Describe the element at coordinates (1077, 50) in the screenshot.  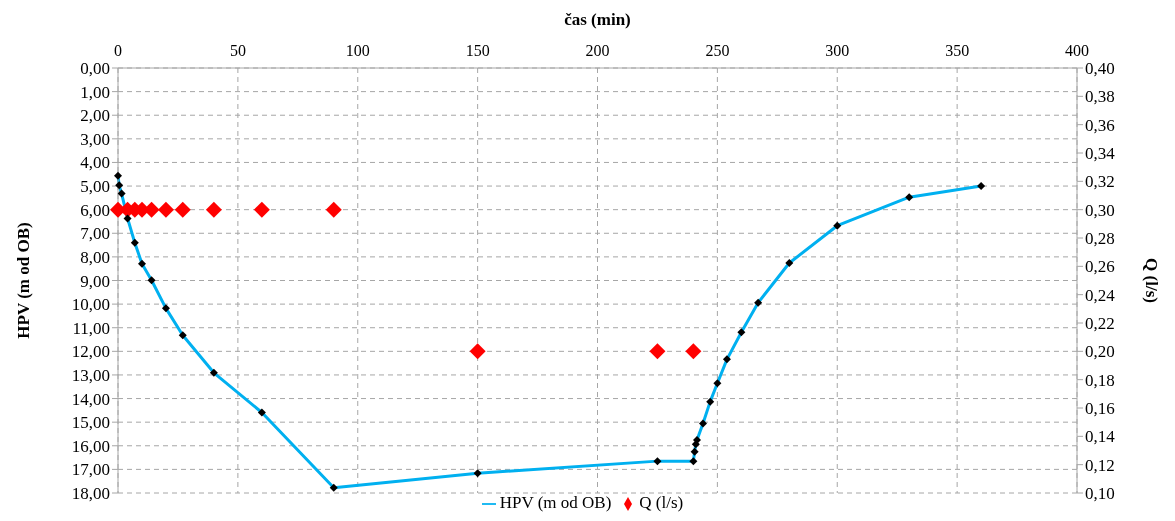
I see `x-tick-label: 400` at that location.